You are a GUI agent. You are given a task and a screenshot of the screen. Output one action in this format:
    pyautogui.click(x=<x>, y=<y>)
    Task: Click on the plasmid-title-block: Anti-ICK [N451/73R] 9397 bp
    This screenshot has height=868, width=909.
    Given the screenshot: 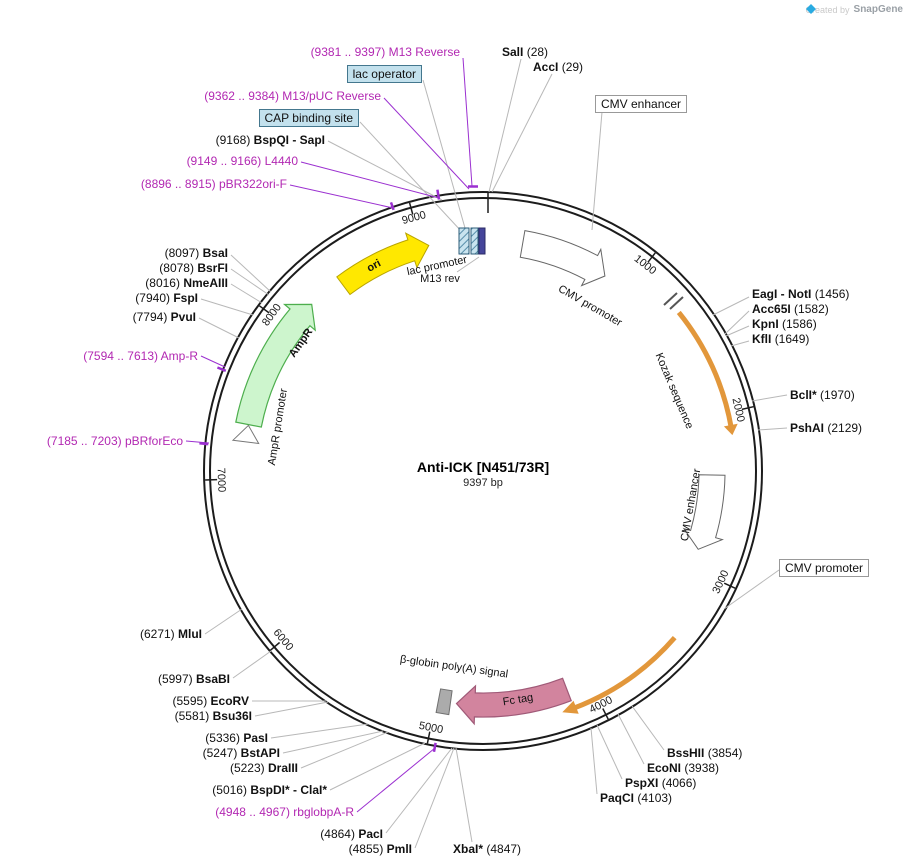 What is the action you would take?
    pyautogui.click(x=483, y=474)
    